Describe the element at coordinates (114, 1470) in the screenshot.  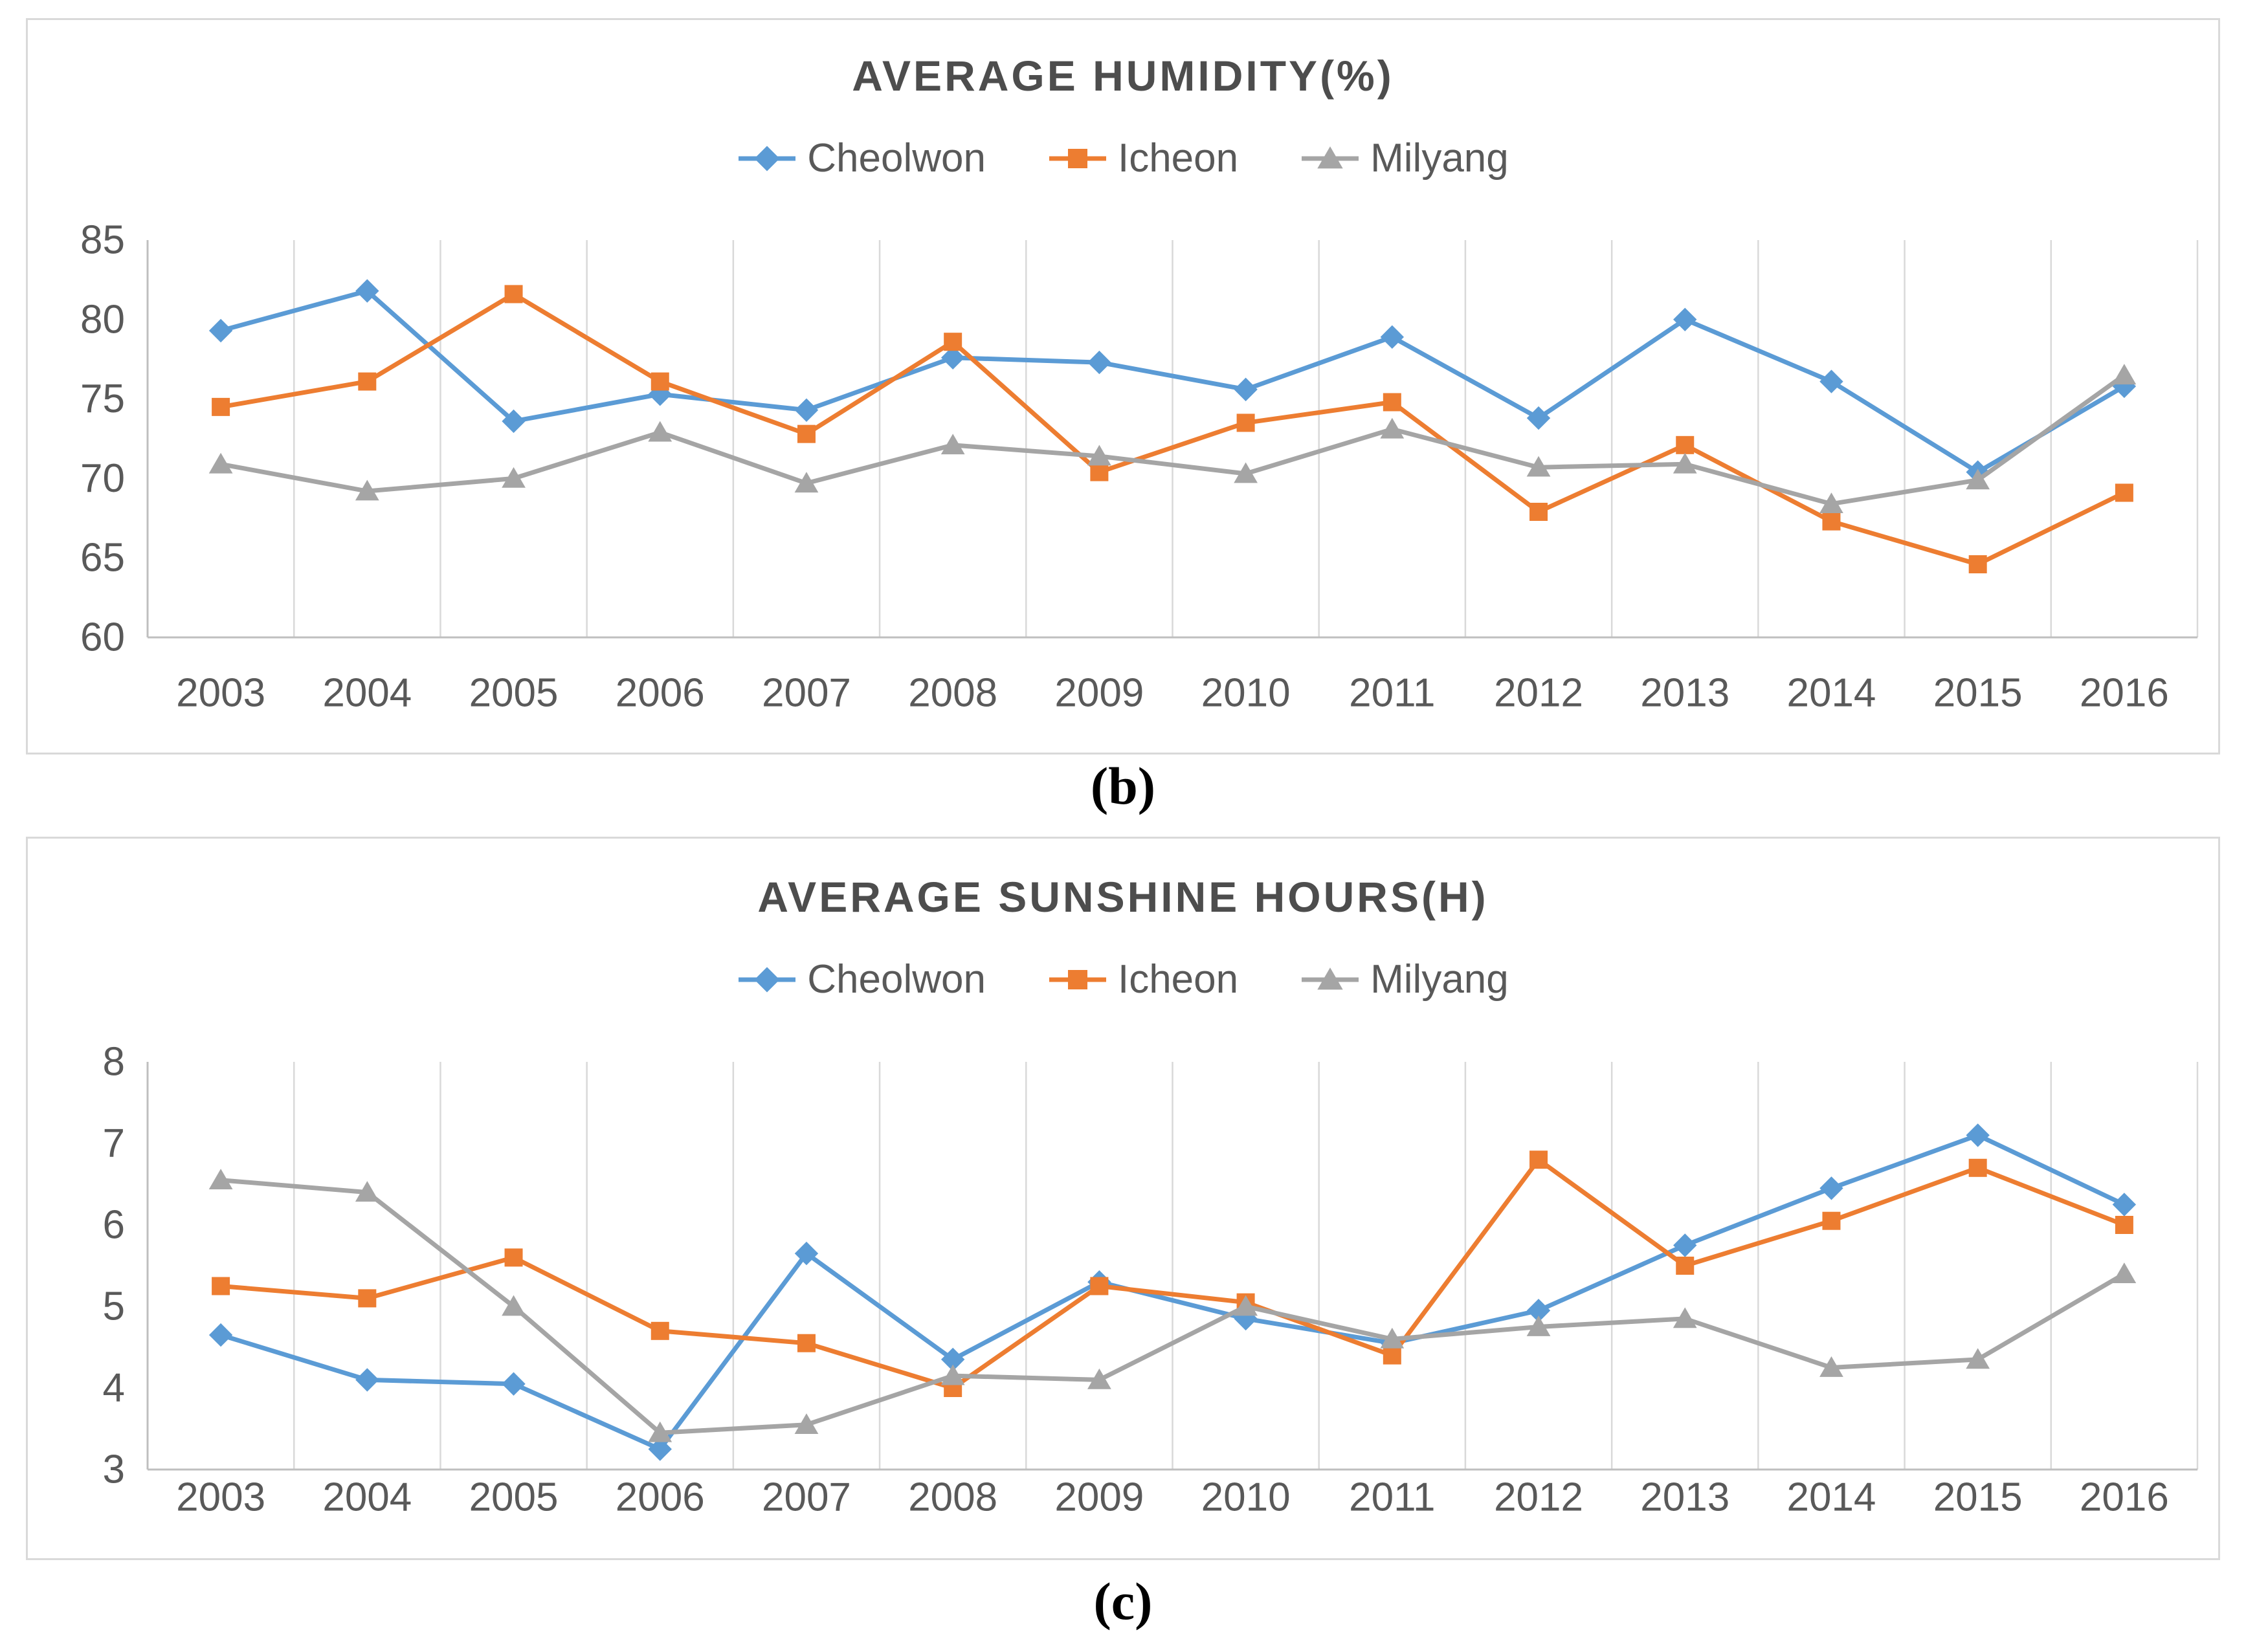
I see `y-tick-label: 3` at that location.